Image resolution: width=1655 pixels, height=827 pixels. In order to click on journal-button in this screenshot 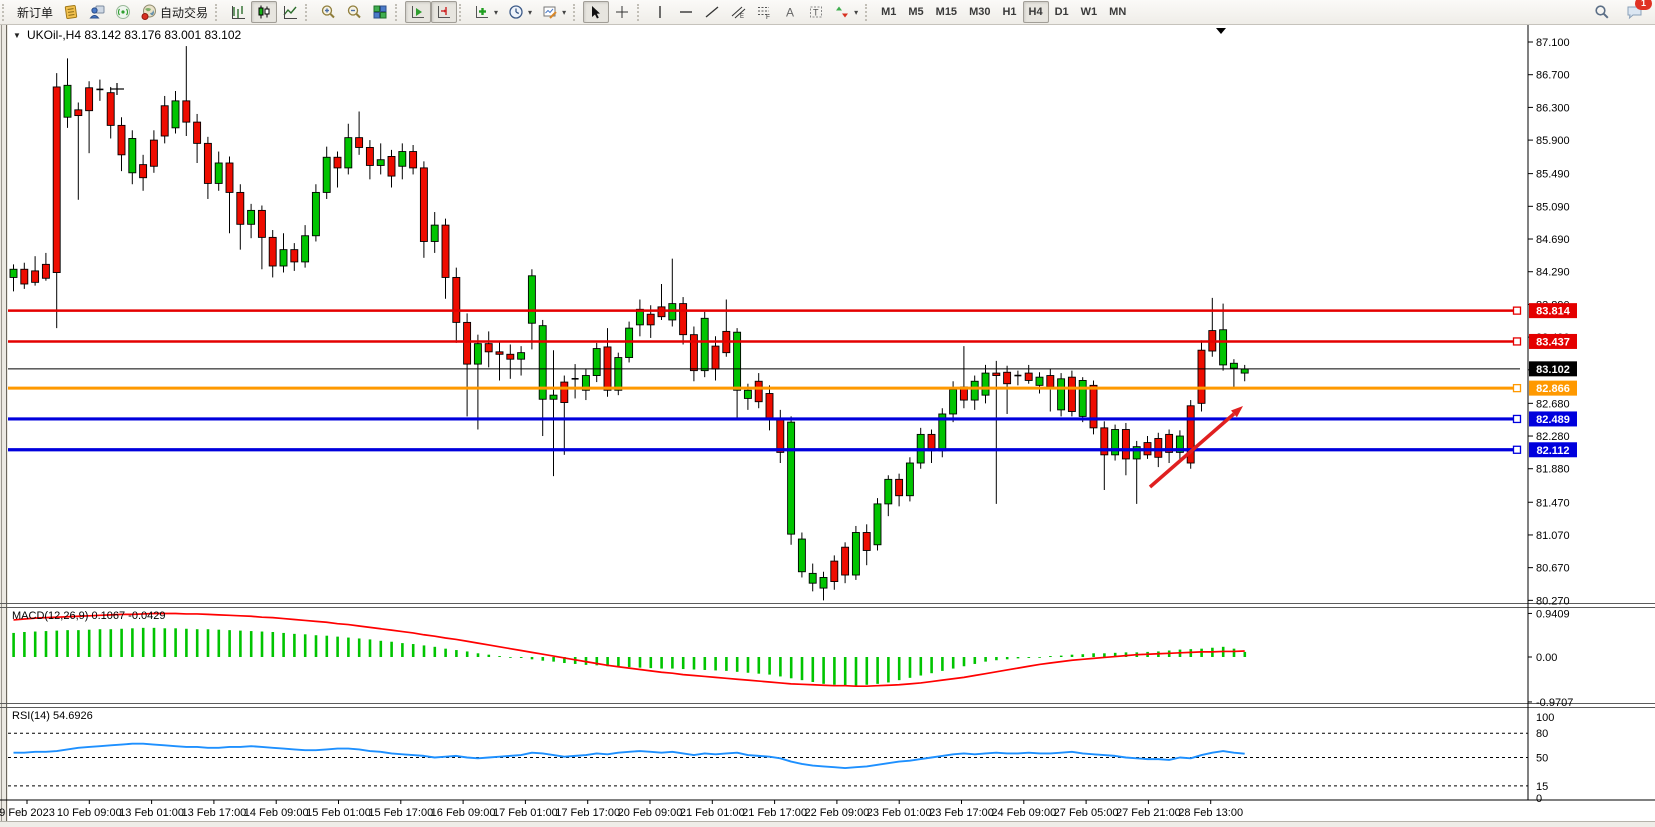, I will do `click(71, 12)`.